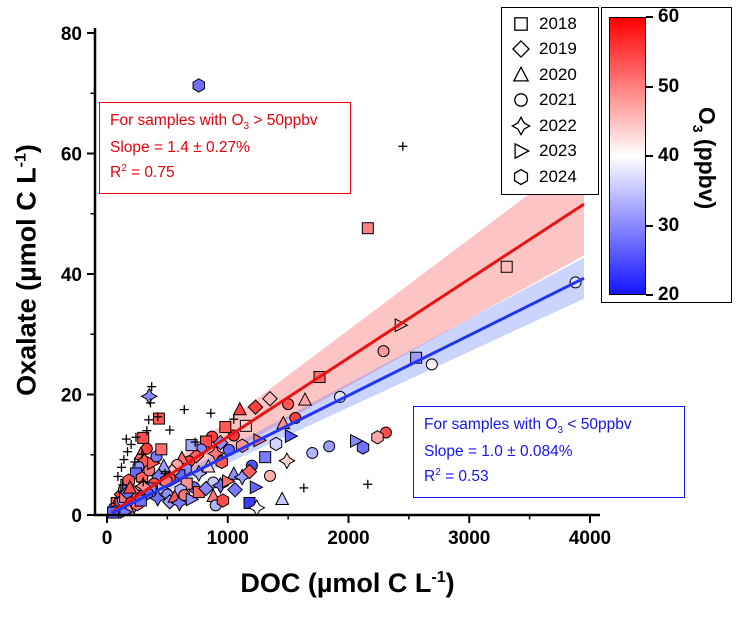 This screenshot has width=736, height=624. I want to click on annotation-condition-low: For samples with O3 < 50ppbv, so click(549, 425).